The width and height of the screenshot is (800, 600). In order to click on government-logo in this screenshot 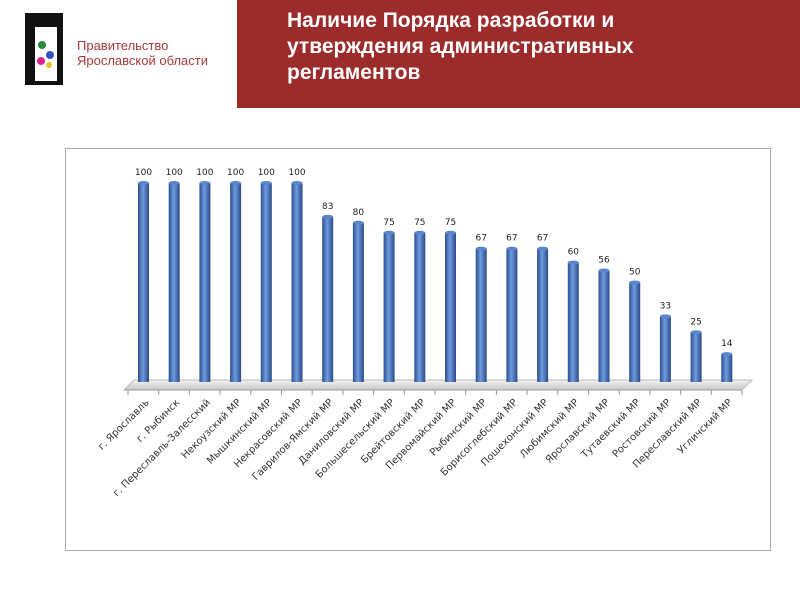, I will do `click(44, 49)`.